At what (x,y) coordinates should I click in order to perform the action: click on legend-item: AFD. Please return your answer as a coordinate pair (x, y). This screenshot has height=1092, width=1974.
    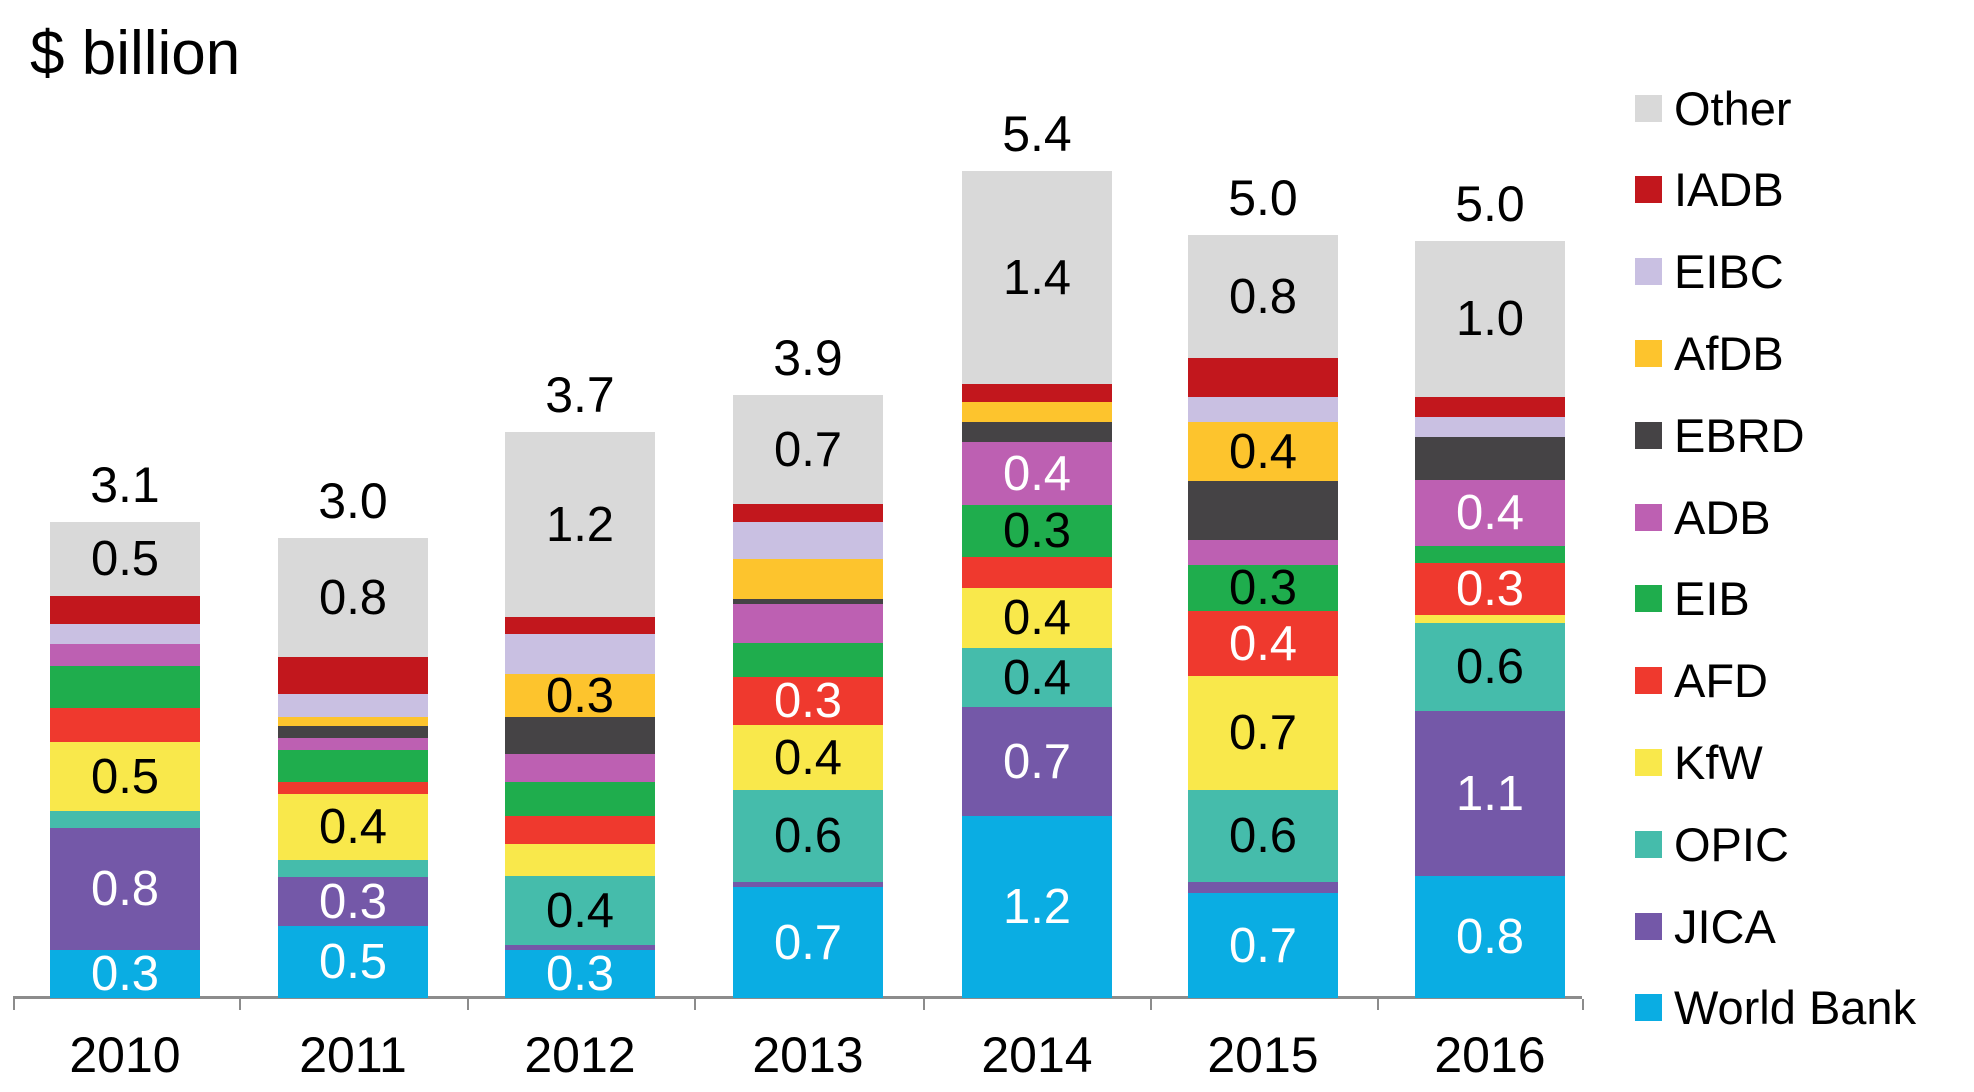
    Looking at the image, I should click on (1701, 680).